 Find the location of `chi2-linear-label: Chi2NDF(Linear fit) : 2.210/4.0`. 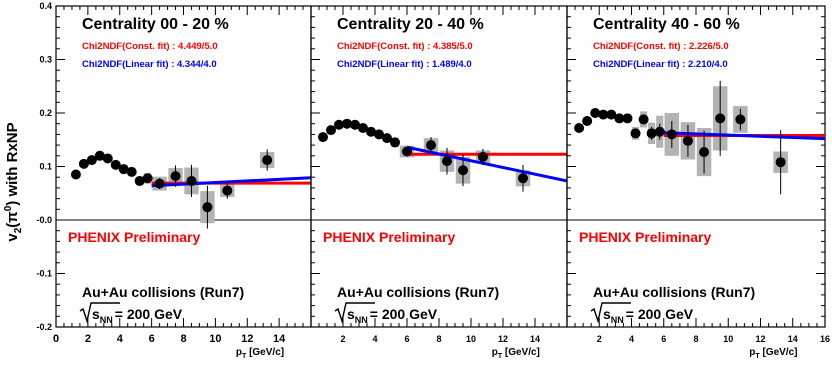

chi2-linear-label: Chi2NDF(Linear fit) : 2.210/4.0 is located at coordinates (660, 64).